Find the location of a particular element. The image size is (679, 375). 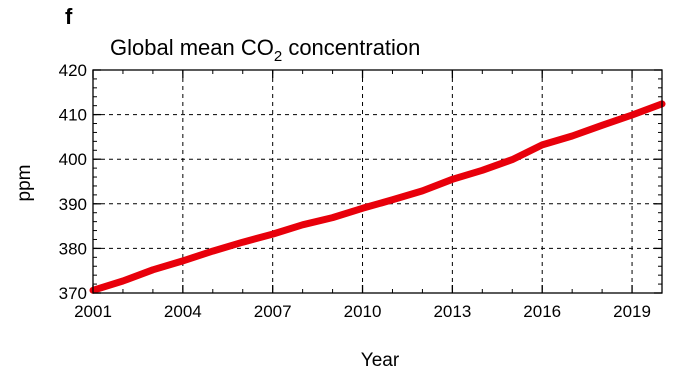

chart-title-subscript: 2 is located at coordinates (278, 56).